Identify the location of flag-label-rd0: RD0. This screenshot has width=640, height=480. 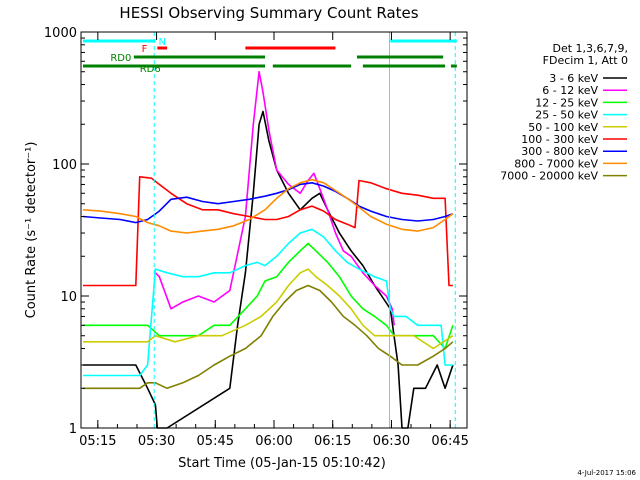
(120, 58).